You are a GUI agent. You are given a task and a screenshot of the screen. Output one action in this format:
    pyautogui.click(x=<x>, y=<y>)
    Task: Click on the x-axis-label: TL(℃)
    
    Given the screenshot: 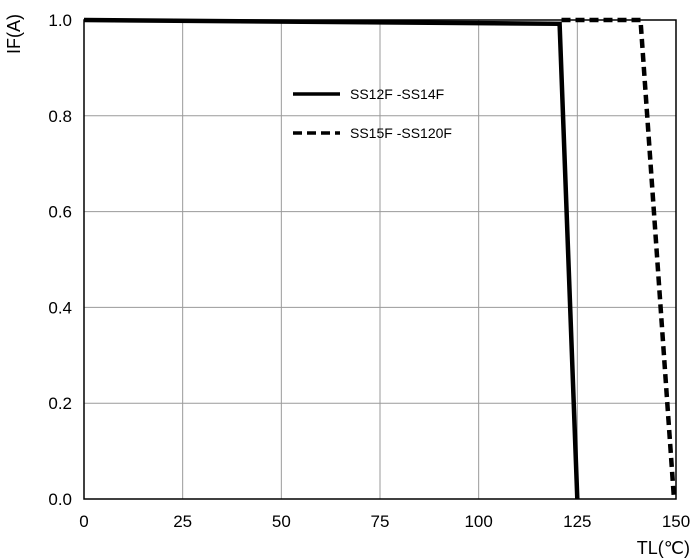 What is the action you would take?
    pyautogui.click(x=663, y=548)
    